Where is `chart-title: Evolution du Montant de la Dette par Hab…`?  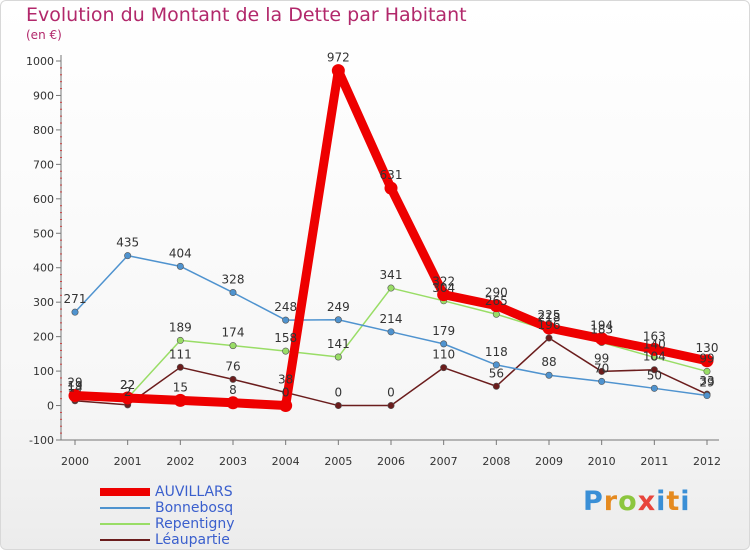
chart-title: Evolution du Montant de la Dette par Hab… is located at coordinates (246, 15).